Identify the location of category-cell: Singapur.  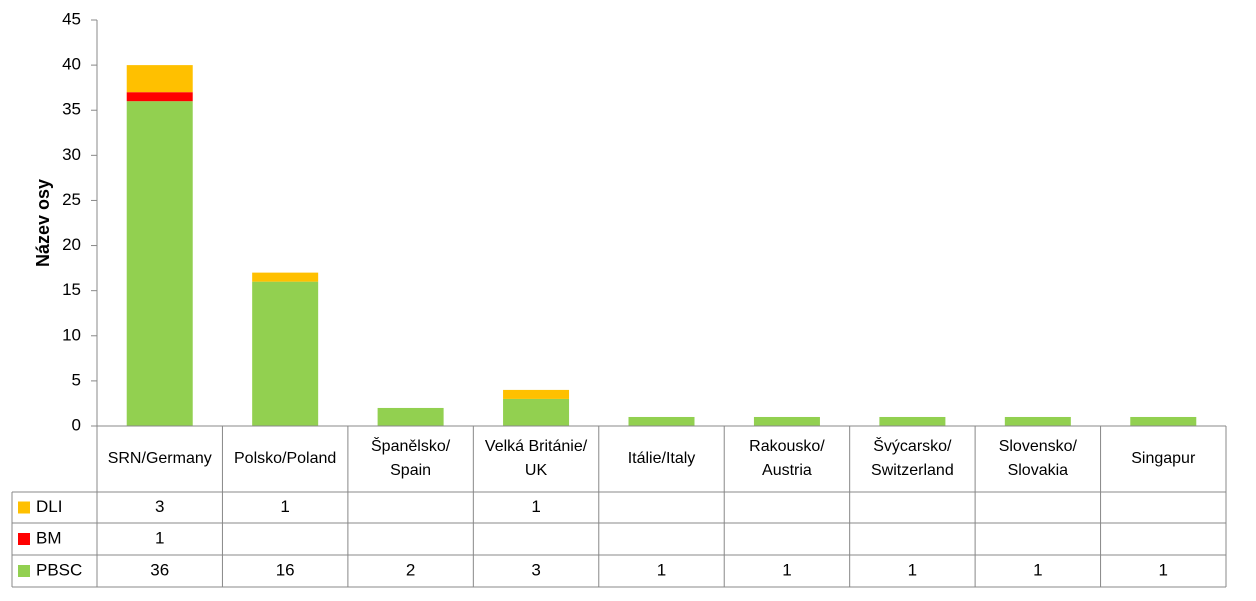
(1163, 458).